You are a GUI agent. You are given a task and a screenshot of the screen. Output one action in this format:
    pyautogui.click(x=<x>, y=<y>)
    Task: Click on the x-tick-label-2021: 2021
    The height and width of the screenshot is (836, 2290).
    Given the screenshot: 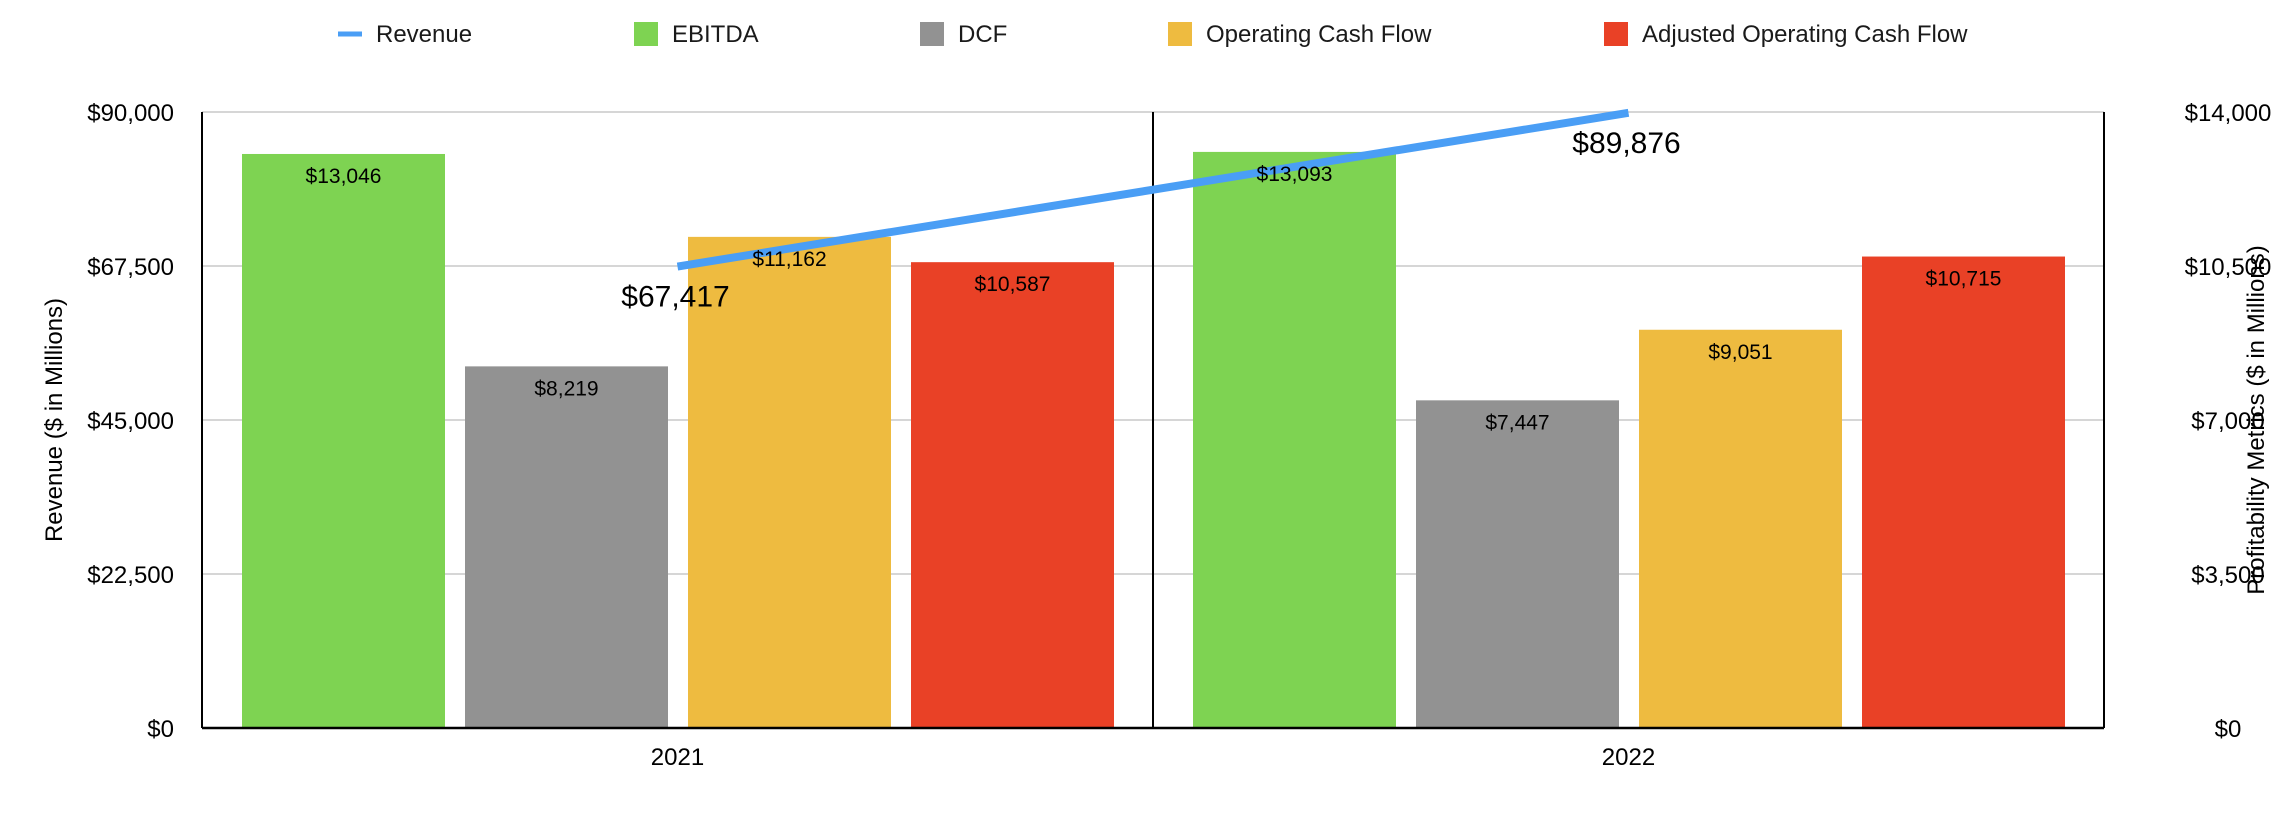 What is the action you would take?
    pyautogui.click(x=677, y=757)
    